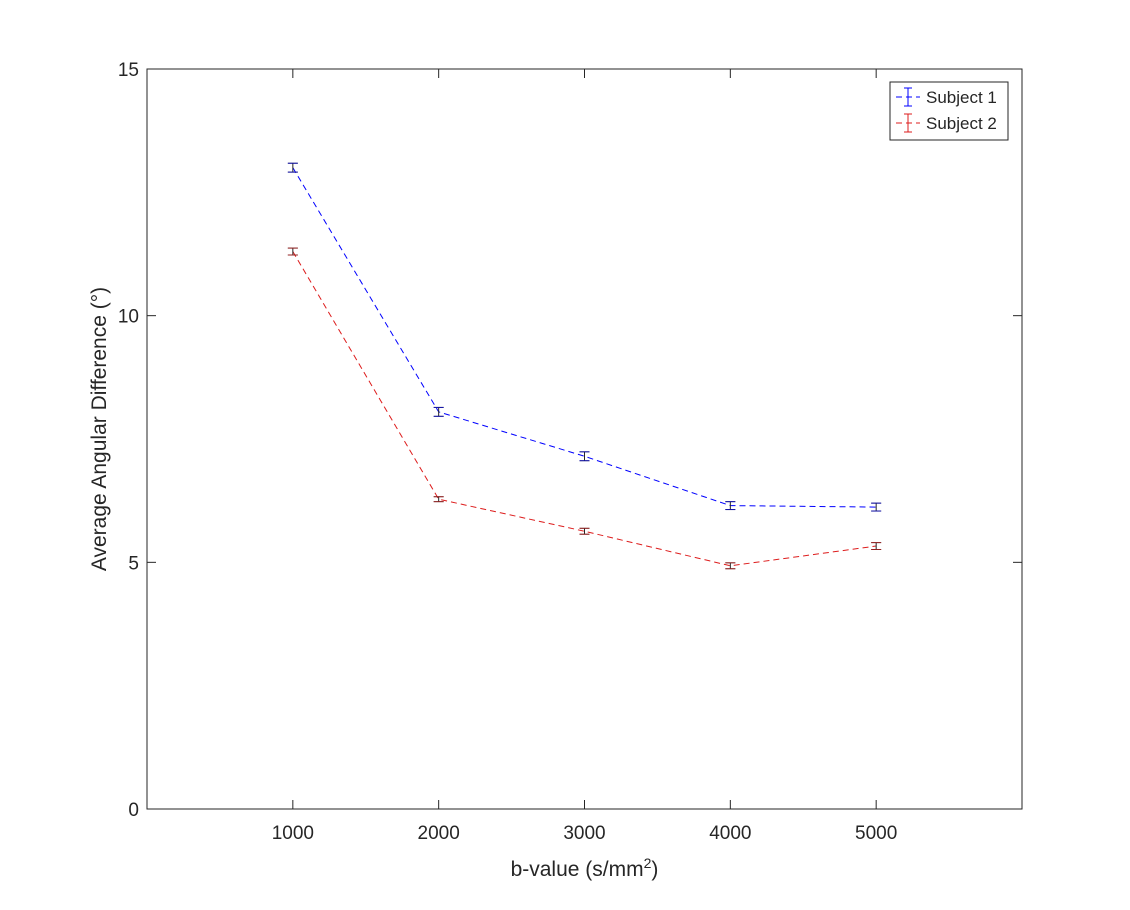  Describe the element at coordinates (128, 317) in the screenshot. I see `y-tick-label: 10` at that location.